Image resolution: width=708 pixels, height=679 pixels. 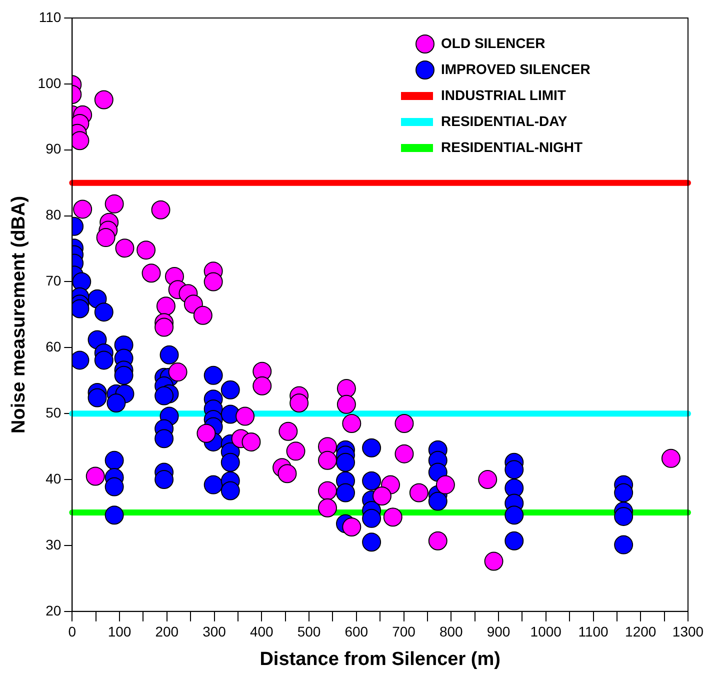 I want to click on x-tick-label: 200, so click(x=167, y=632).